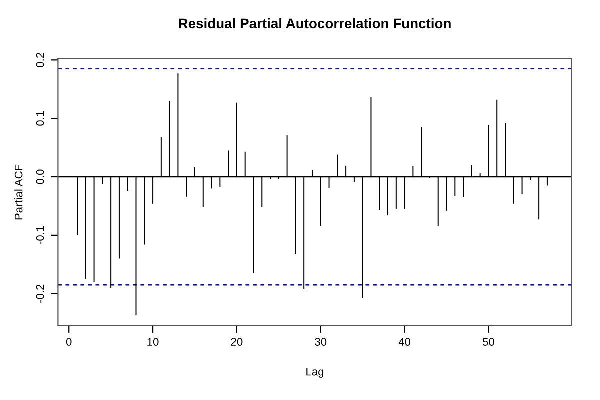  What do you see at coordinates (40, 177) in the screenshot?
I see `y-tick-label: 0.0` at bounding box center [40, 177].